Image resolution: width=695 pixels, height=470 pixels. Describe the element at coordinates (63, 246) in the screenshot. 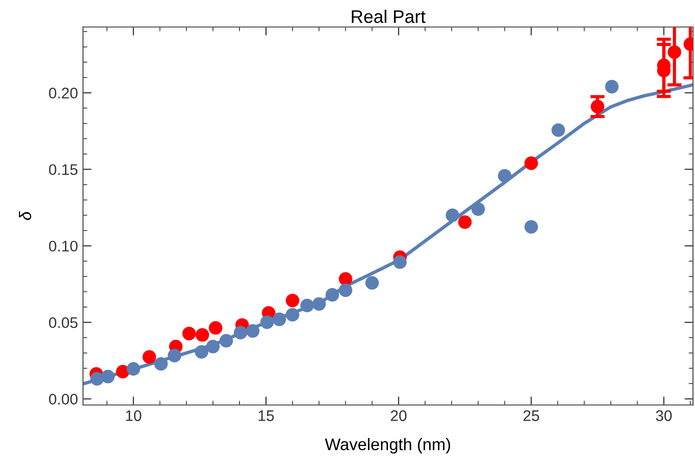

I see `y-tick-label: 0.10` at that location.